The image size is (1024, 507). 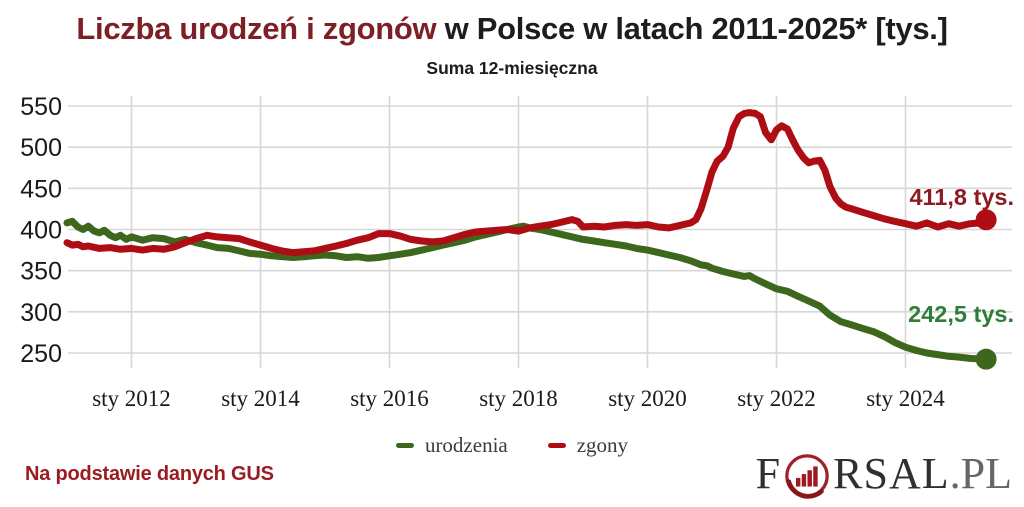 I want to click on x-tick-label: sty 2020, so click(x=647, y=398).